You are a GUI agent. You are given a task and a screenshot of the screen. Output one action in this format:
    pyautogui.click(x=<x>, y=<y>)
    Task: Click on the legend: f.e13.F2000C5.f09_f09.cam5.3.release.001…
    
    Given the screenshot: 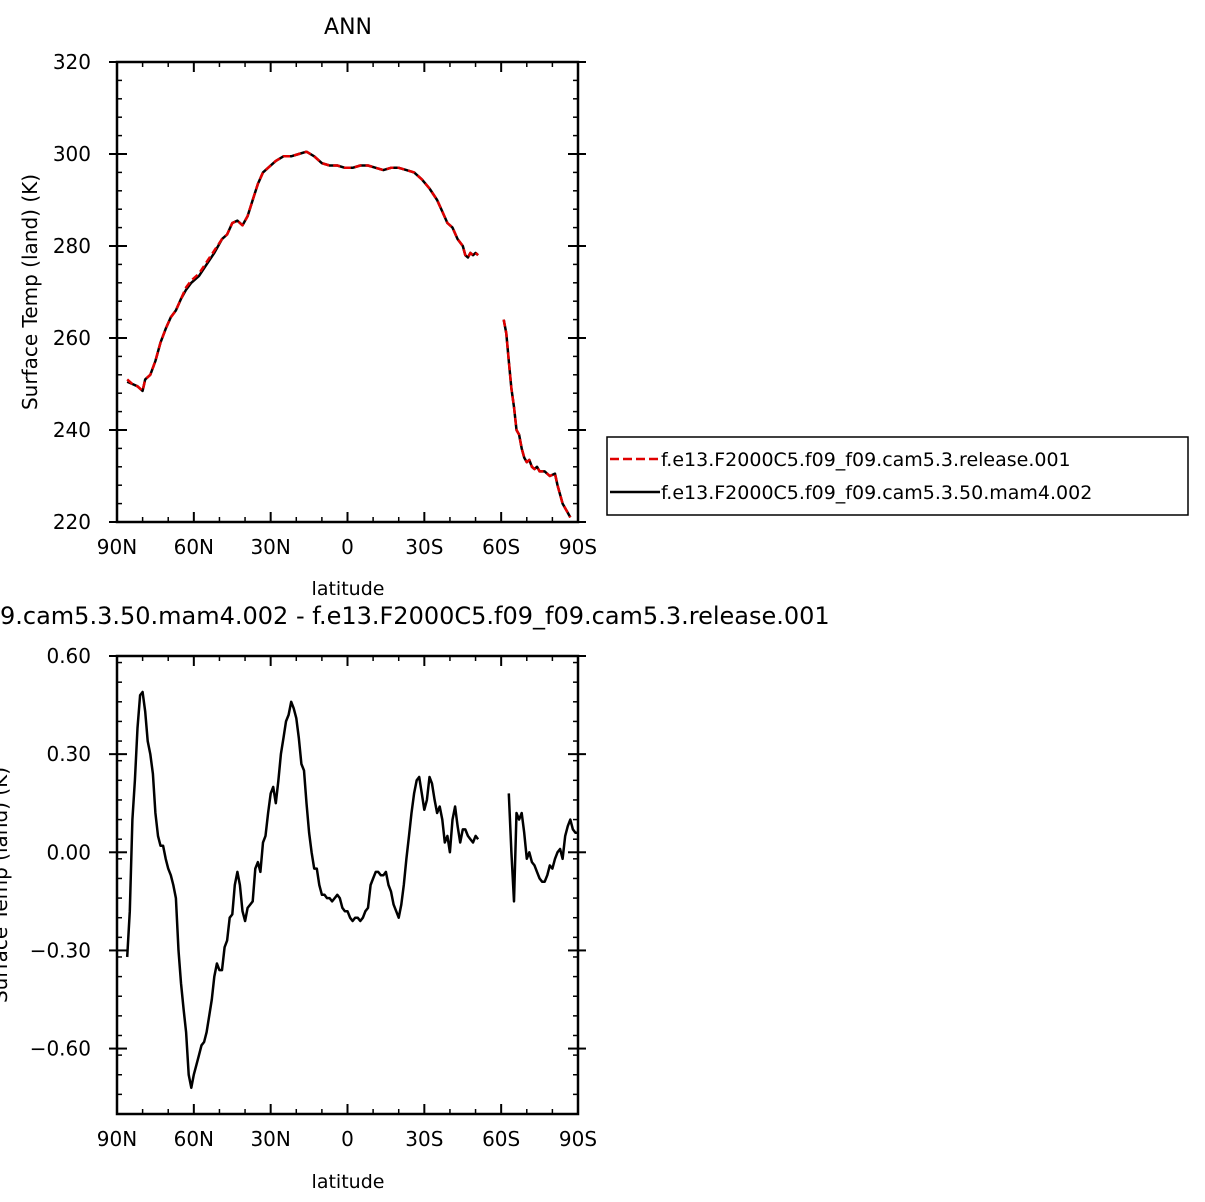 What is the action you would take?
    pyautogui.click(x=897, y=476)
    